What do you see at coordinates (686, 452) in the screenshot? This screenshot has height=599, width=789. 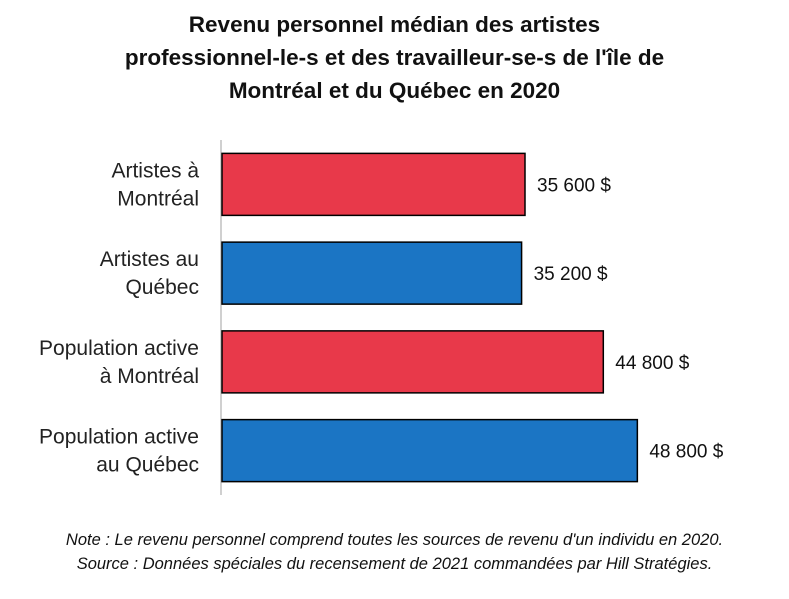 I see `value-label-4: 48 800 $` at bounding box center [686, 452].